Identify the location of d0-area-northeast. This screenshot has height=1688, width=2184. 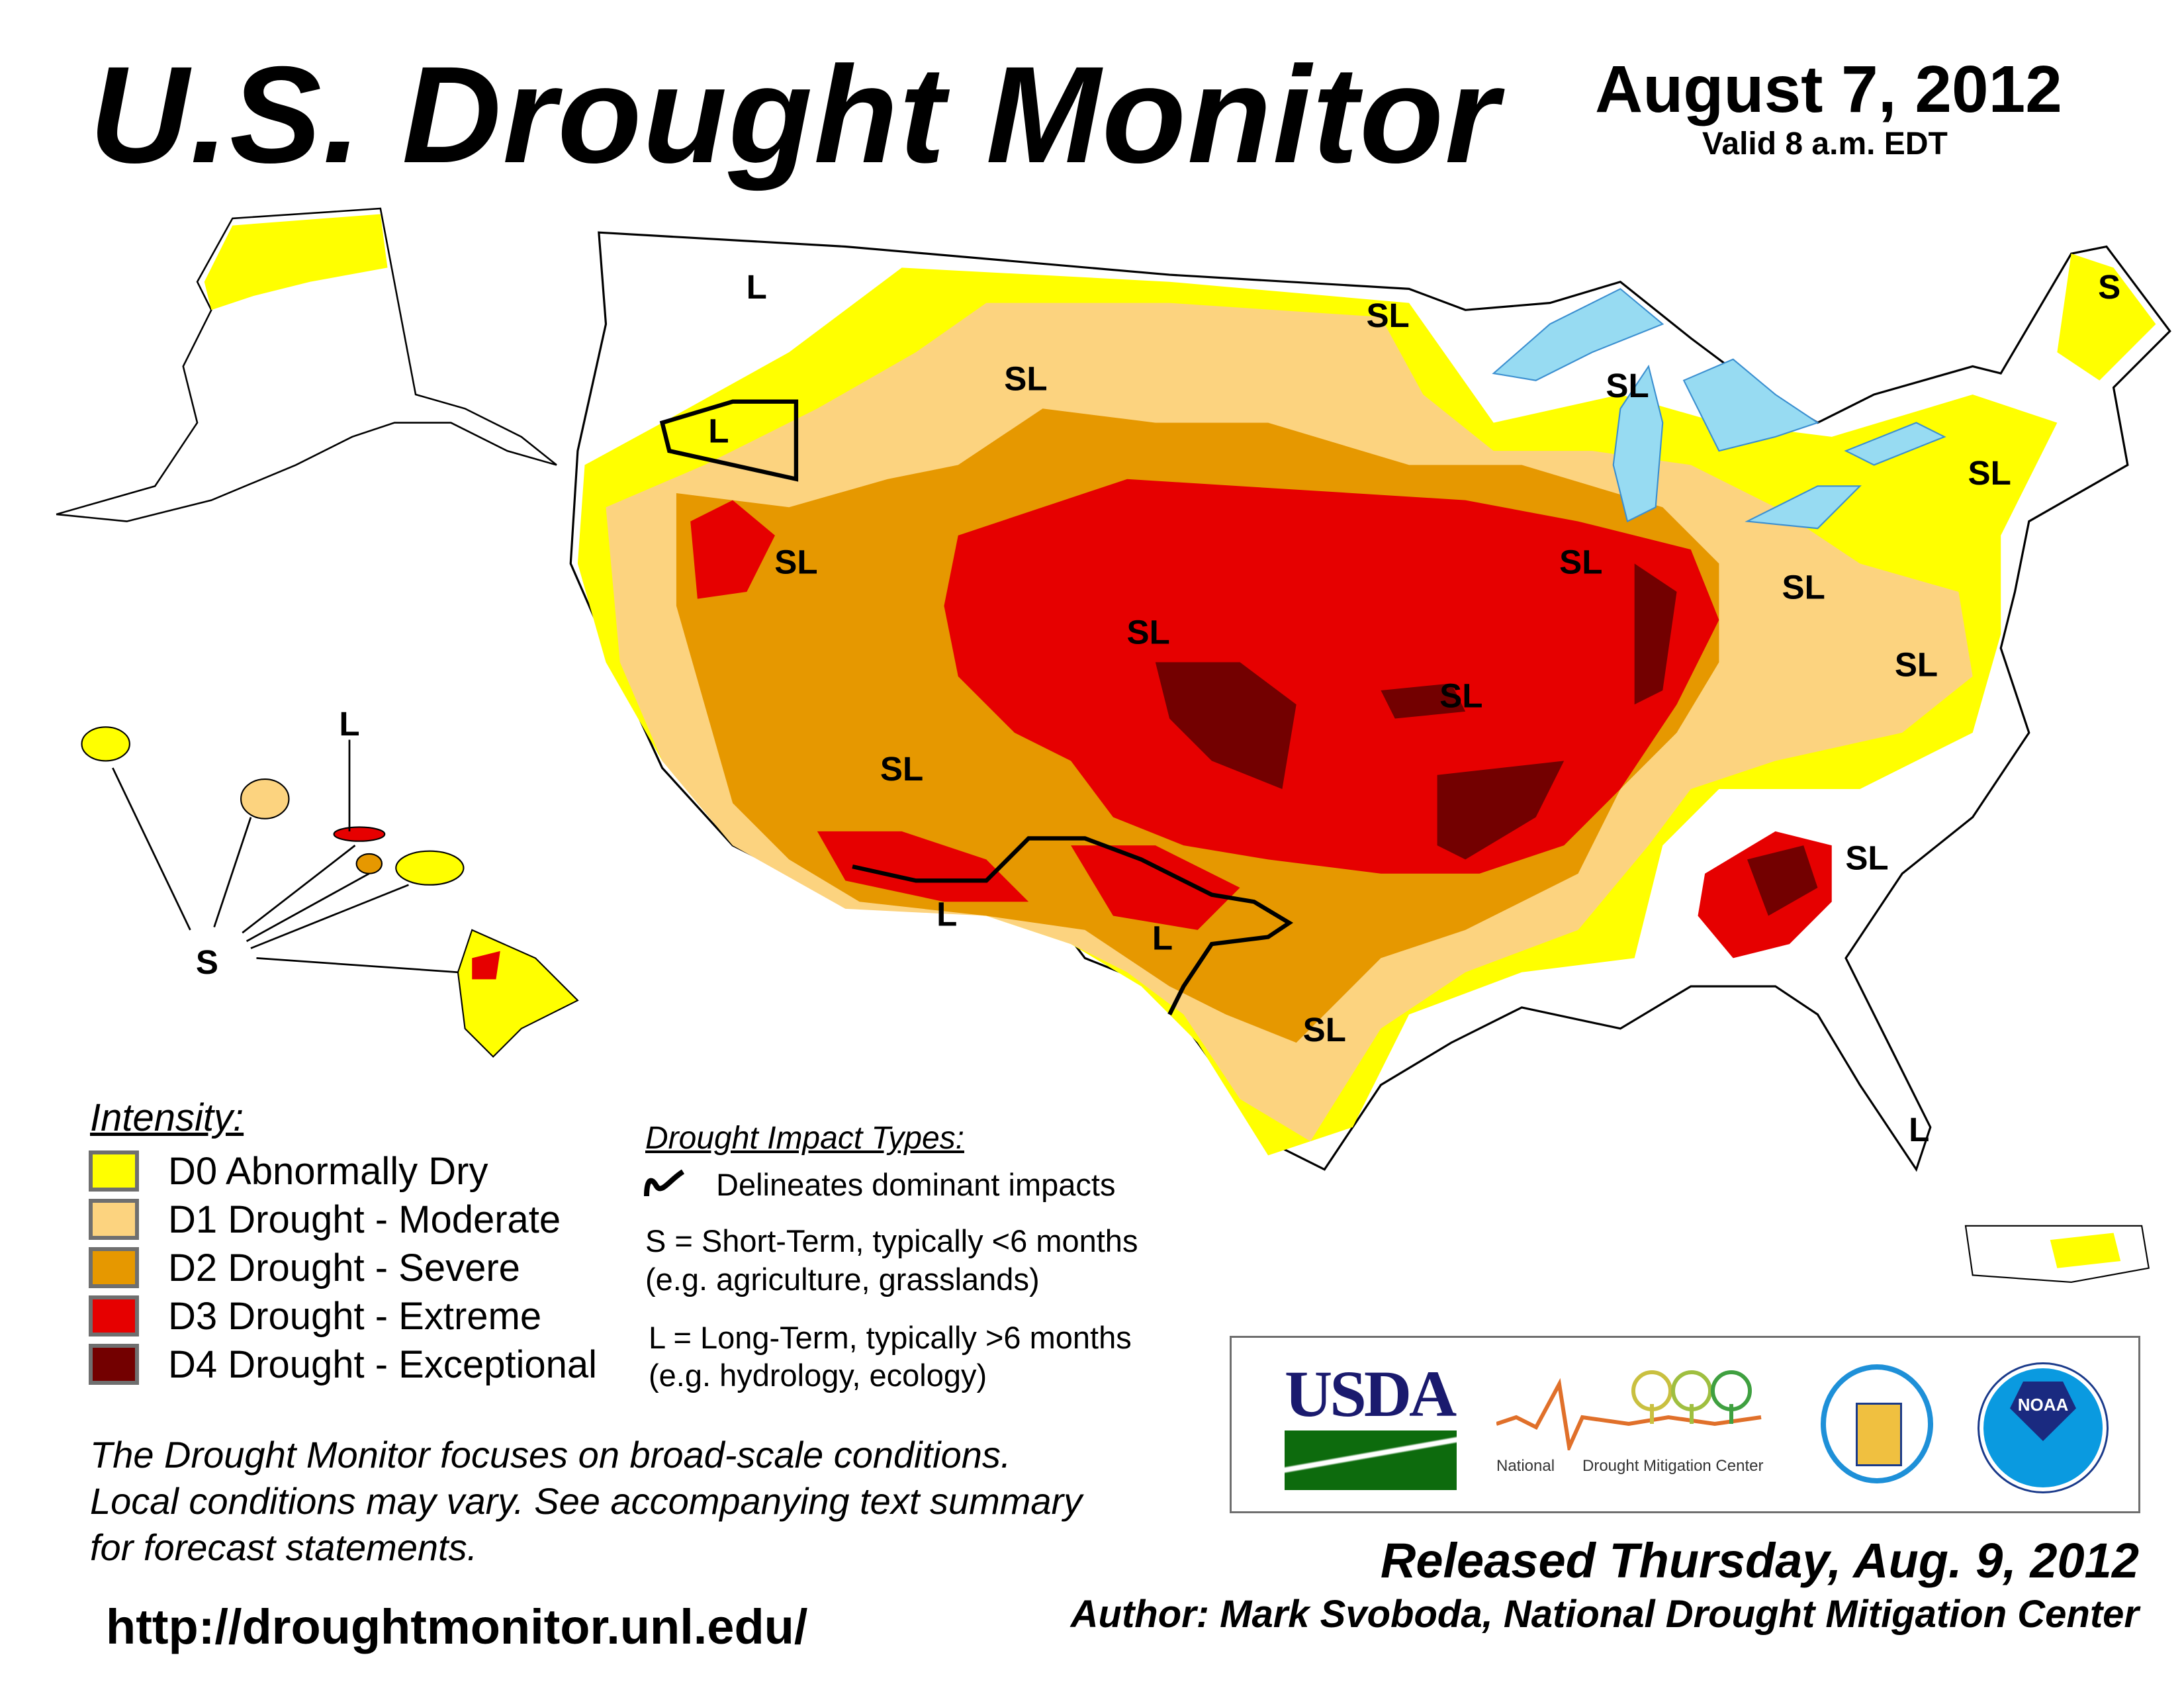
(2106, 317).